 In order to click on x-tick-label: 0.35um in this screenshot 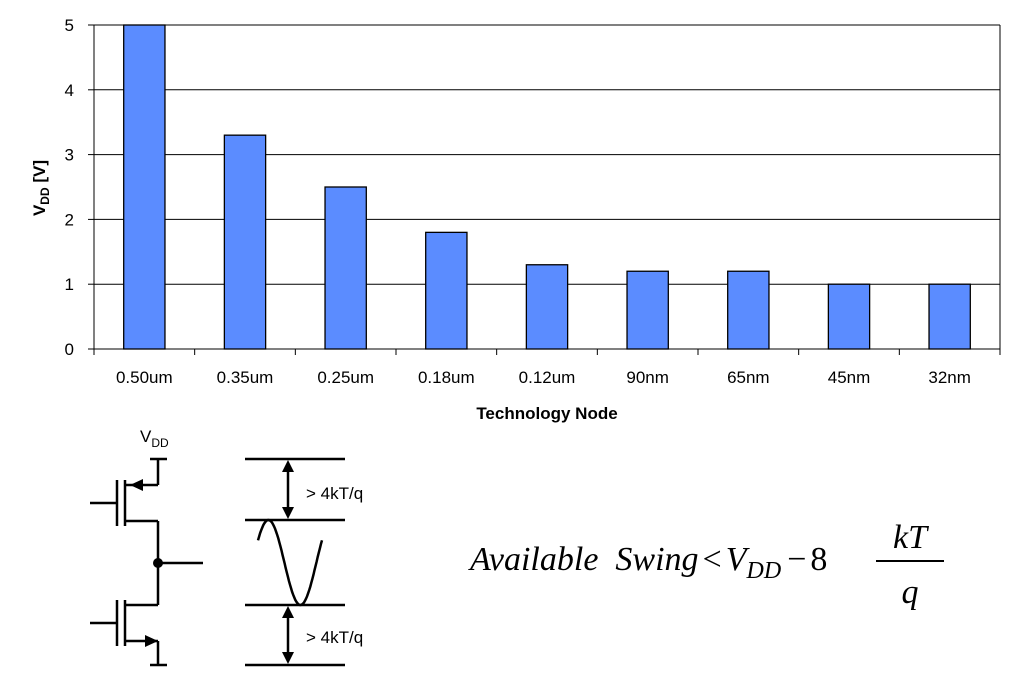, I will do `click(245, 377)`.